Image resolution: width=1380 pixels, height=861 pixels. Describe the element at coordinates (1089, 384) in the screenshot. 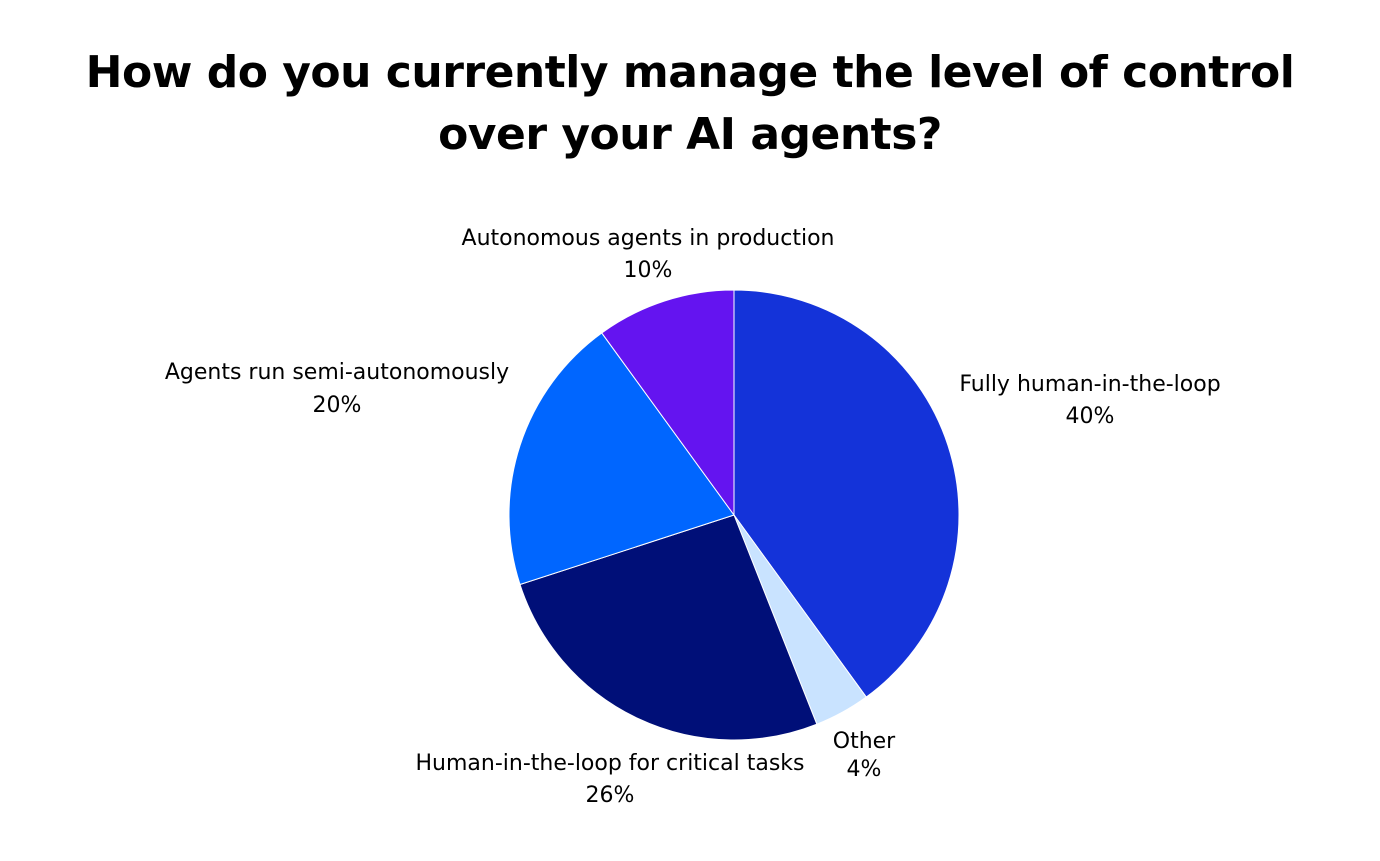

I see `slice-label-1: Fully human-in-the-loop` at that location.